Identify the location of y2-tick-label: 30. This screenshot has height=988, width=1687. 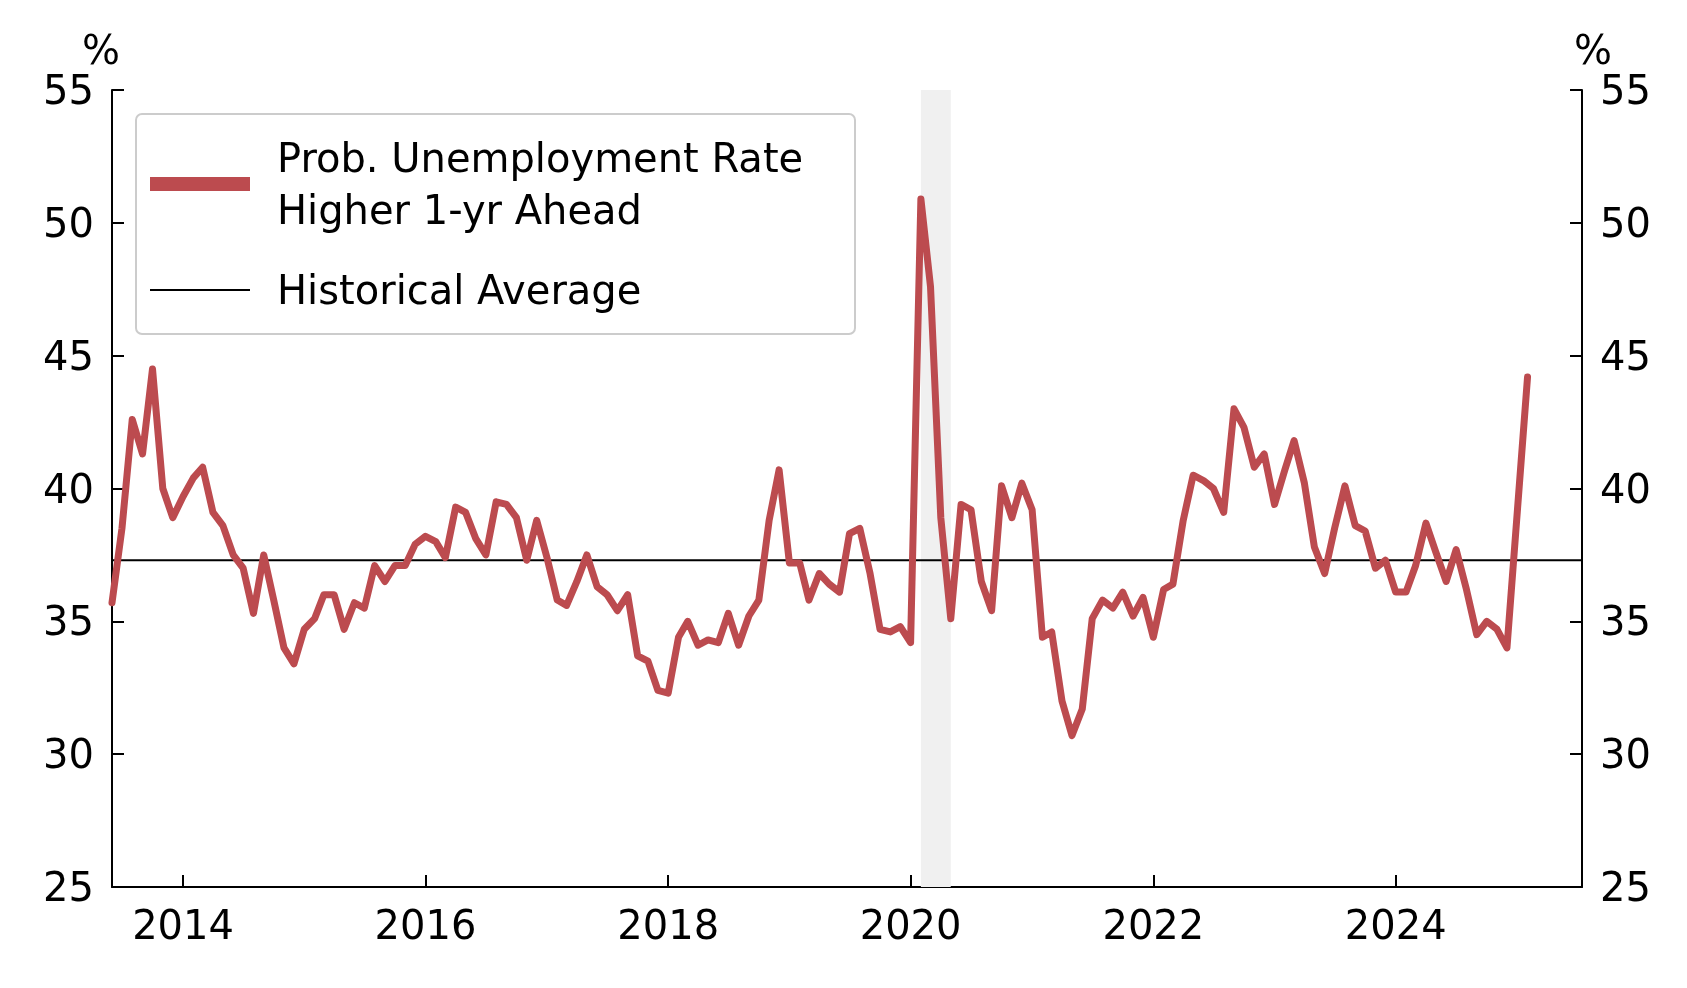
(1625, 754).